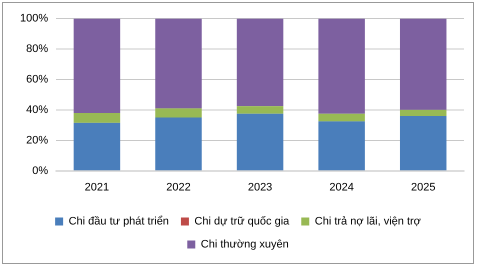 The width and height of the screenshot is (480, 270). Describe the element at coordinates (34, 18) in the screenshot. I see `y-tick-label: 100%` at that location.